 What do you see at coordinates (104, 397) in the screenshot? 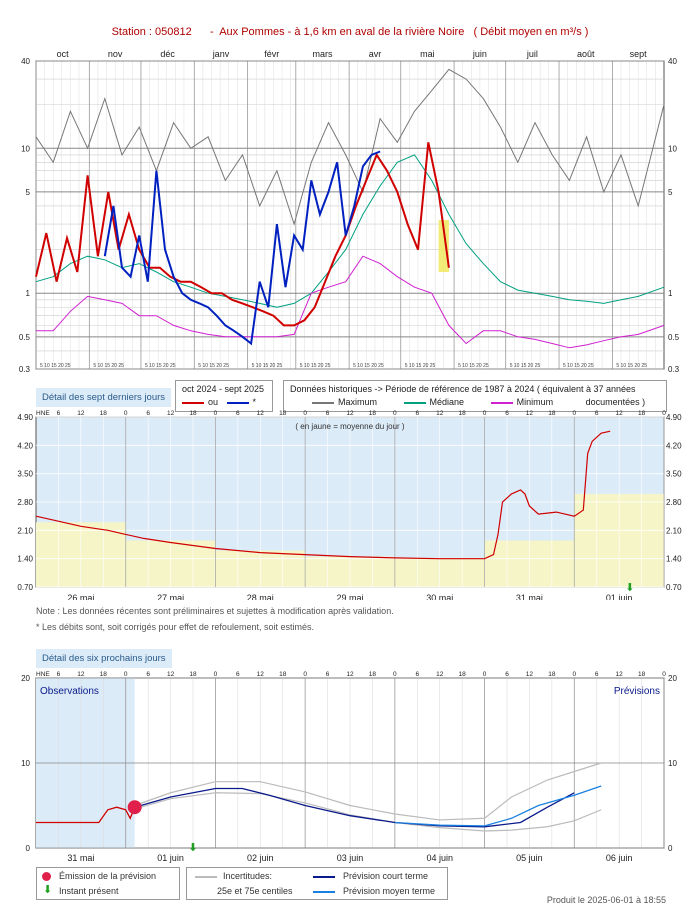
I see `seven-days-tag: Détail des sept derniers jours` at bounding box center [104, 397].